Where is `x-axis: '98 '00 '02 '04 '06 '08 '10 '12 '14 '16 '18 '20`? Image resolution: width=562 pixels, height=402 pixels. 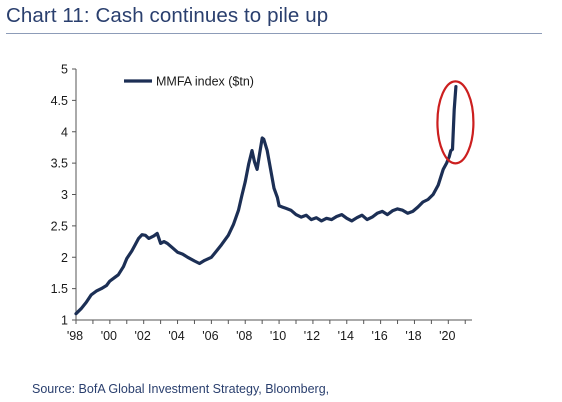 x-axis: '98 '00 '02 '04 '06 '08 '10 '12 '14 '16 '18 '20 is located at coordinates (269, 331).